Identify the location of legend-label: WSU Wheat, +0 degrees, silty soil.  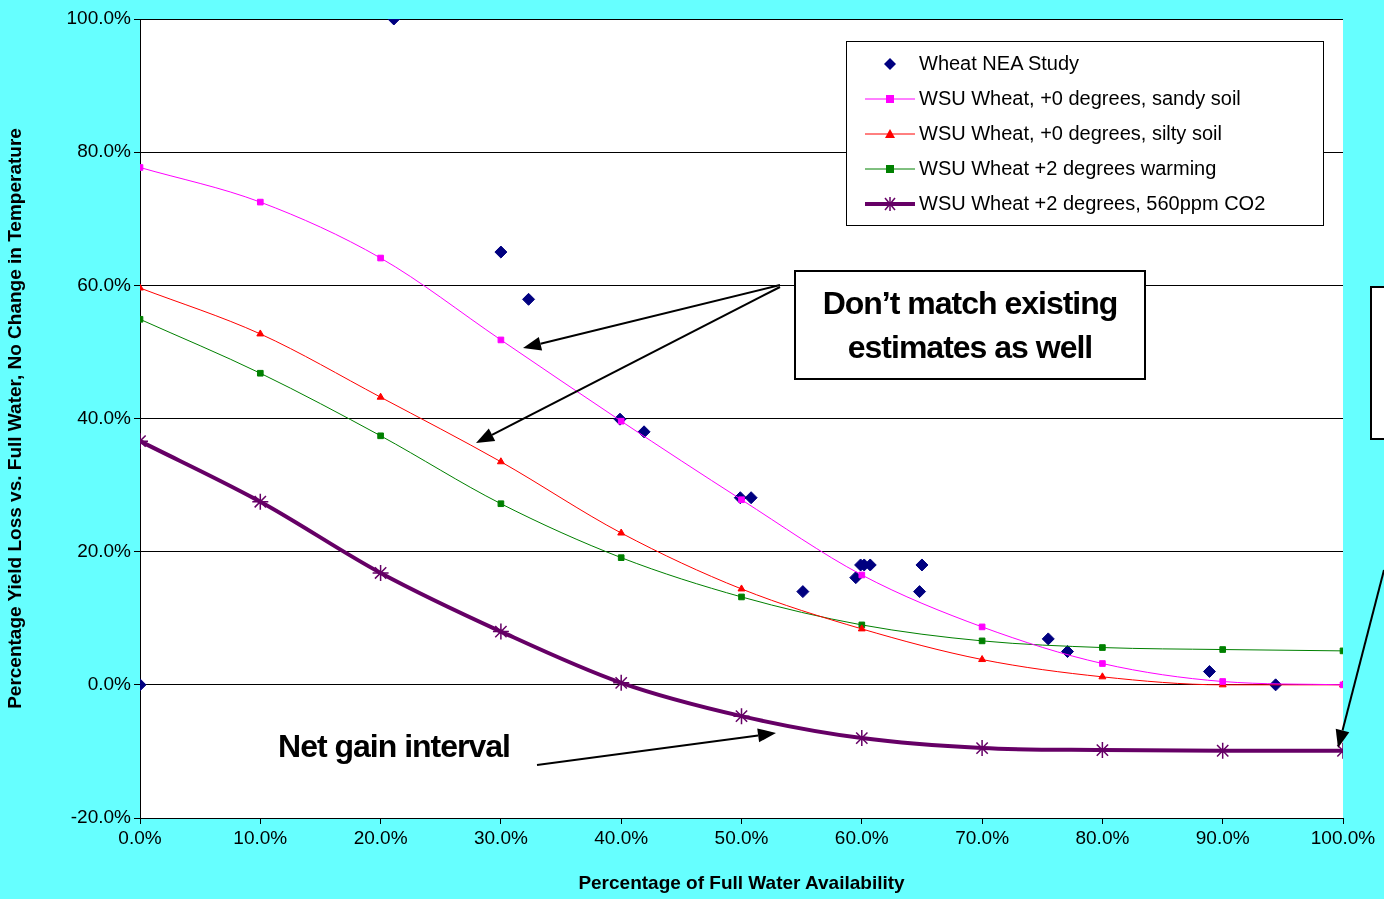
(1070, 133).